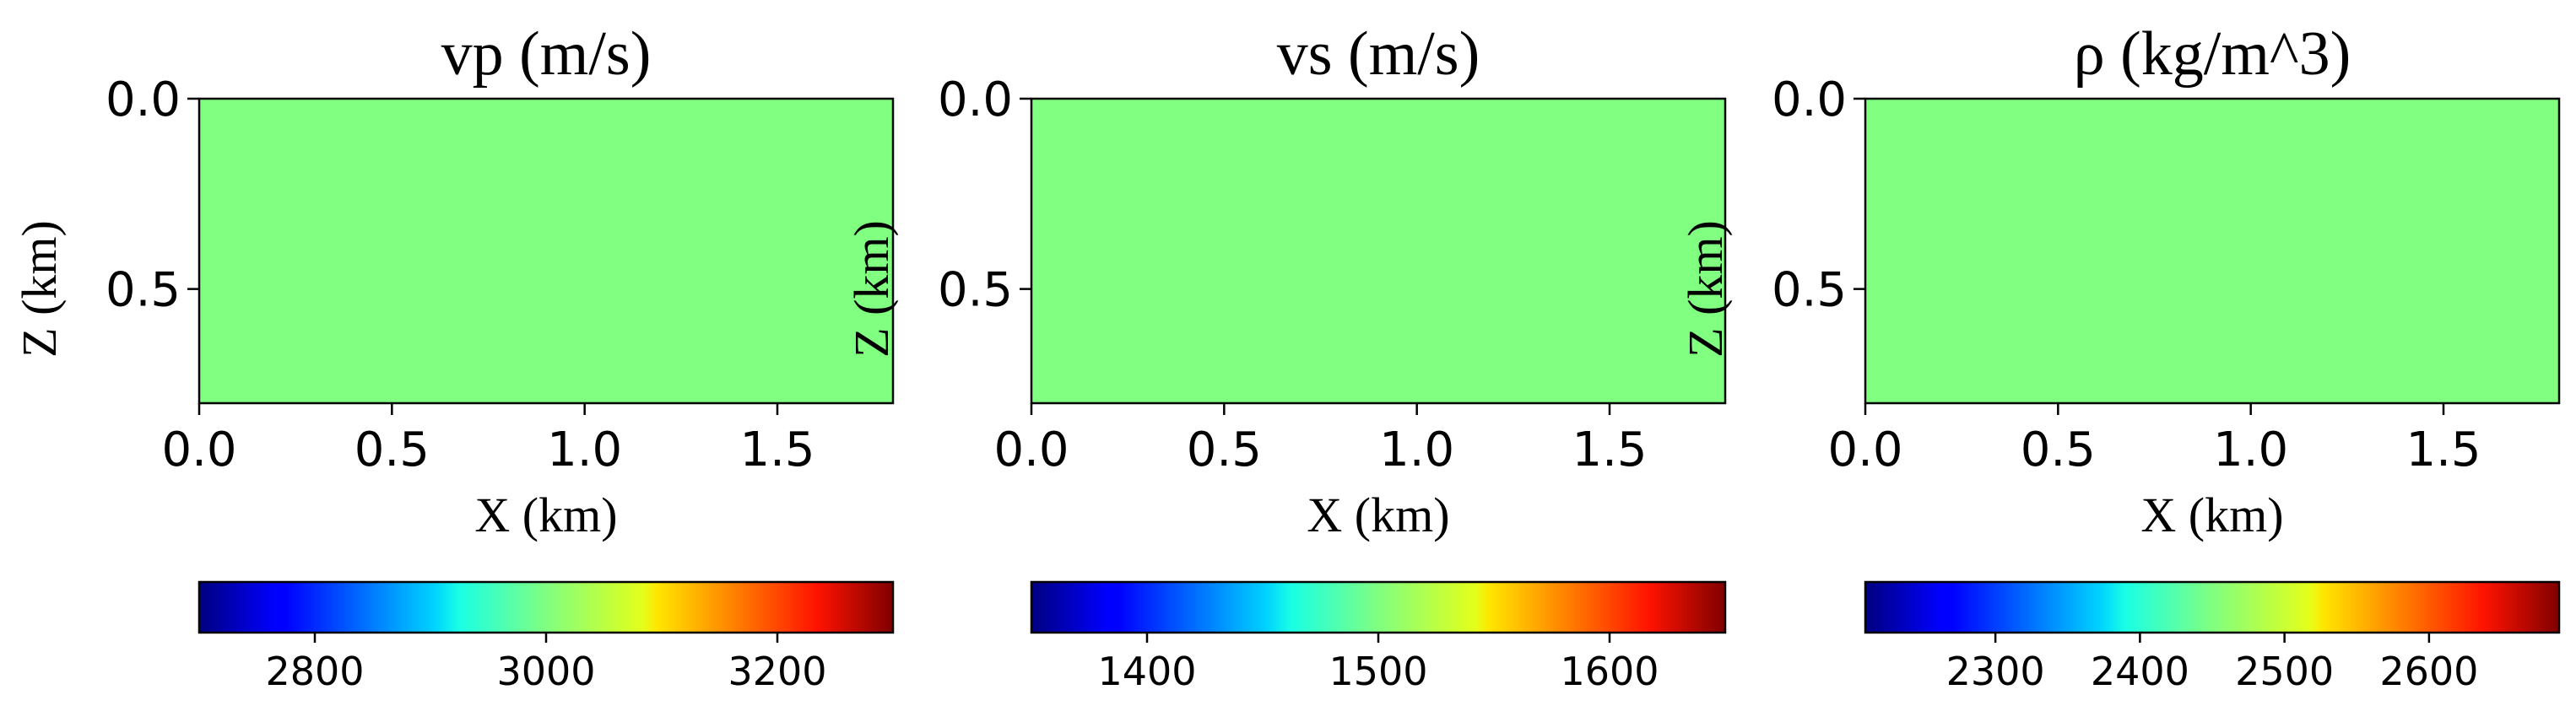  What do you see at coordinates (314, 671) in the screenshot?
I see `colorbar-tick-label: 2800` at bounding box center [314, 671].